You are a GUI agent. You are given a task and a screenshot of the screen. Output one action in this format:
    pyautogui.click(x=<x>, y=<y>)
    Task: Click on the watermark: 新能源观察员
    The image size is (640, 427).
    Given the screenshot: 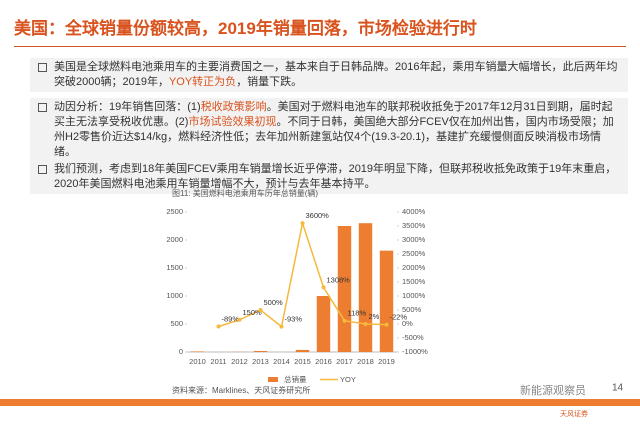 What is the action you would take?
    pyautogui.click(x=553, y=390)
    